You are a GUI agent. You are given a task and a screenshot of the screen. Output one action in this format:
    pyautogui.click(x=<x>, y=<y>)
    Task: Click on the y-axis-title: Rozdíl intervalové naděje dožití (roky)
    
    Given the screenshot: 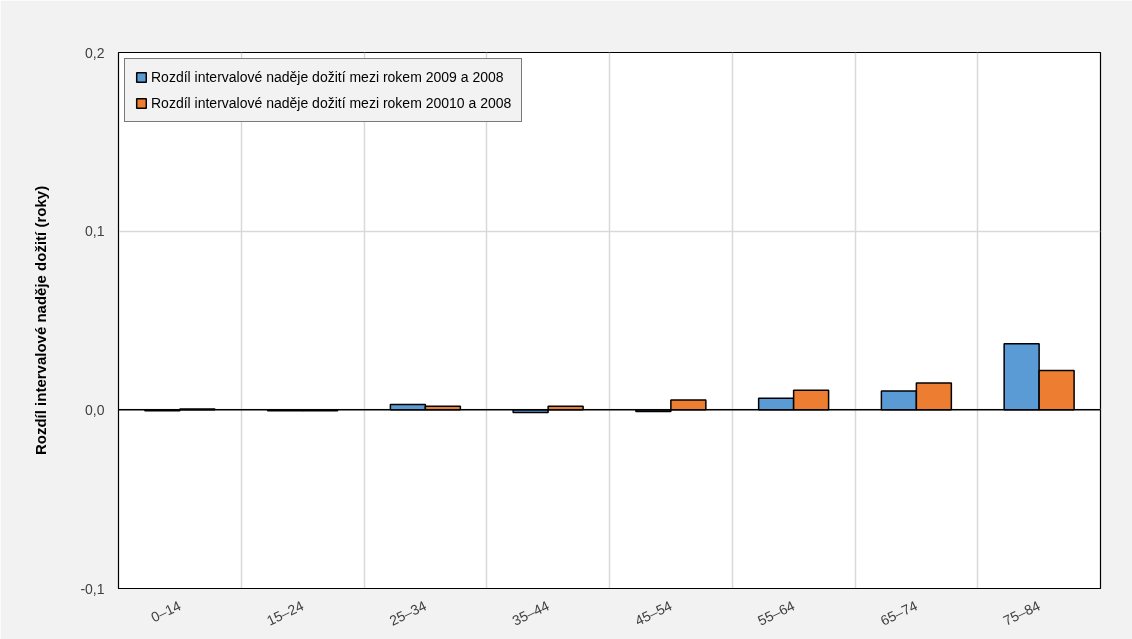 What is the action you would take?
    pyautogui.click(x=41, y=320)
    